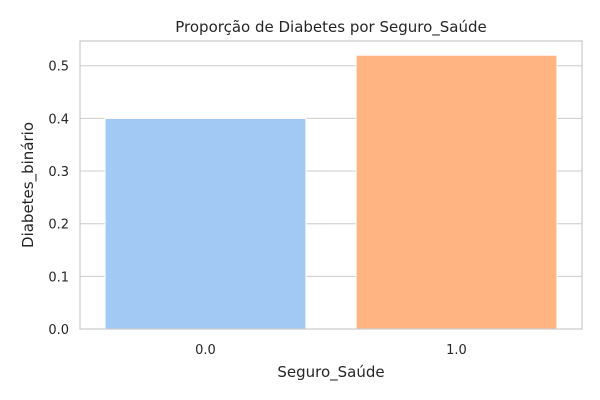 Image resolution: width=600 pixels, height=400 pixels. What do you see at coordinates (330, 372) in the screenshot?
I see `x-axis-label: Seguro_Saúde` at bounding box center [330, 372].